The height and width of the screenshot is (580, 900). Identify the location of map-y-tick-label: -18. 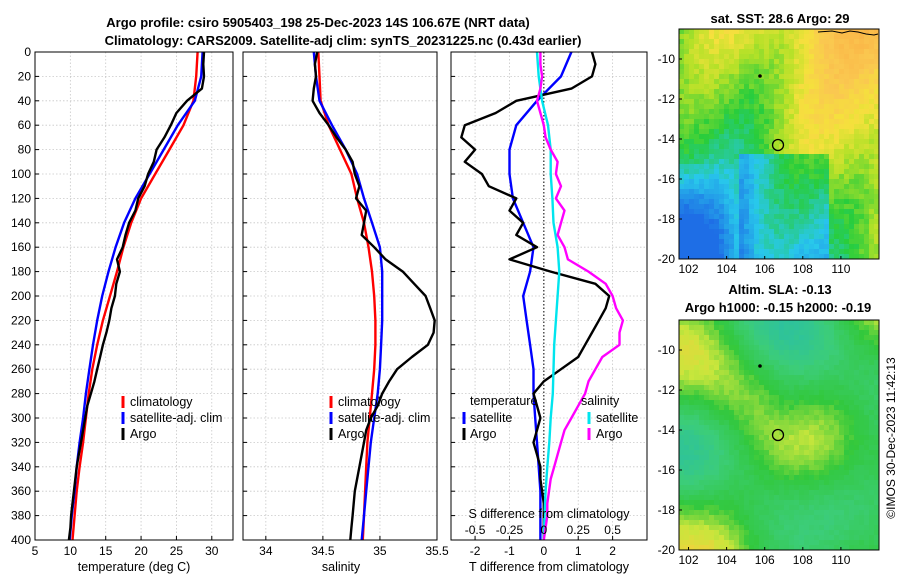
(667, 510).